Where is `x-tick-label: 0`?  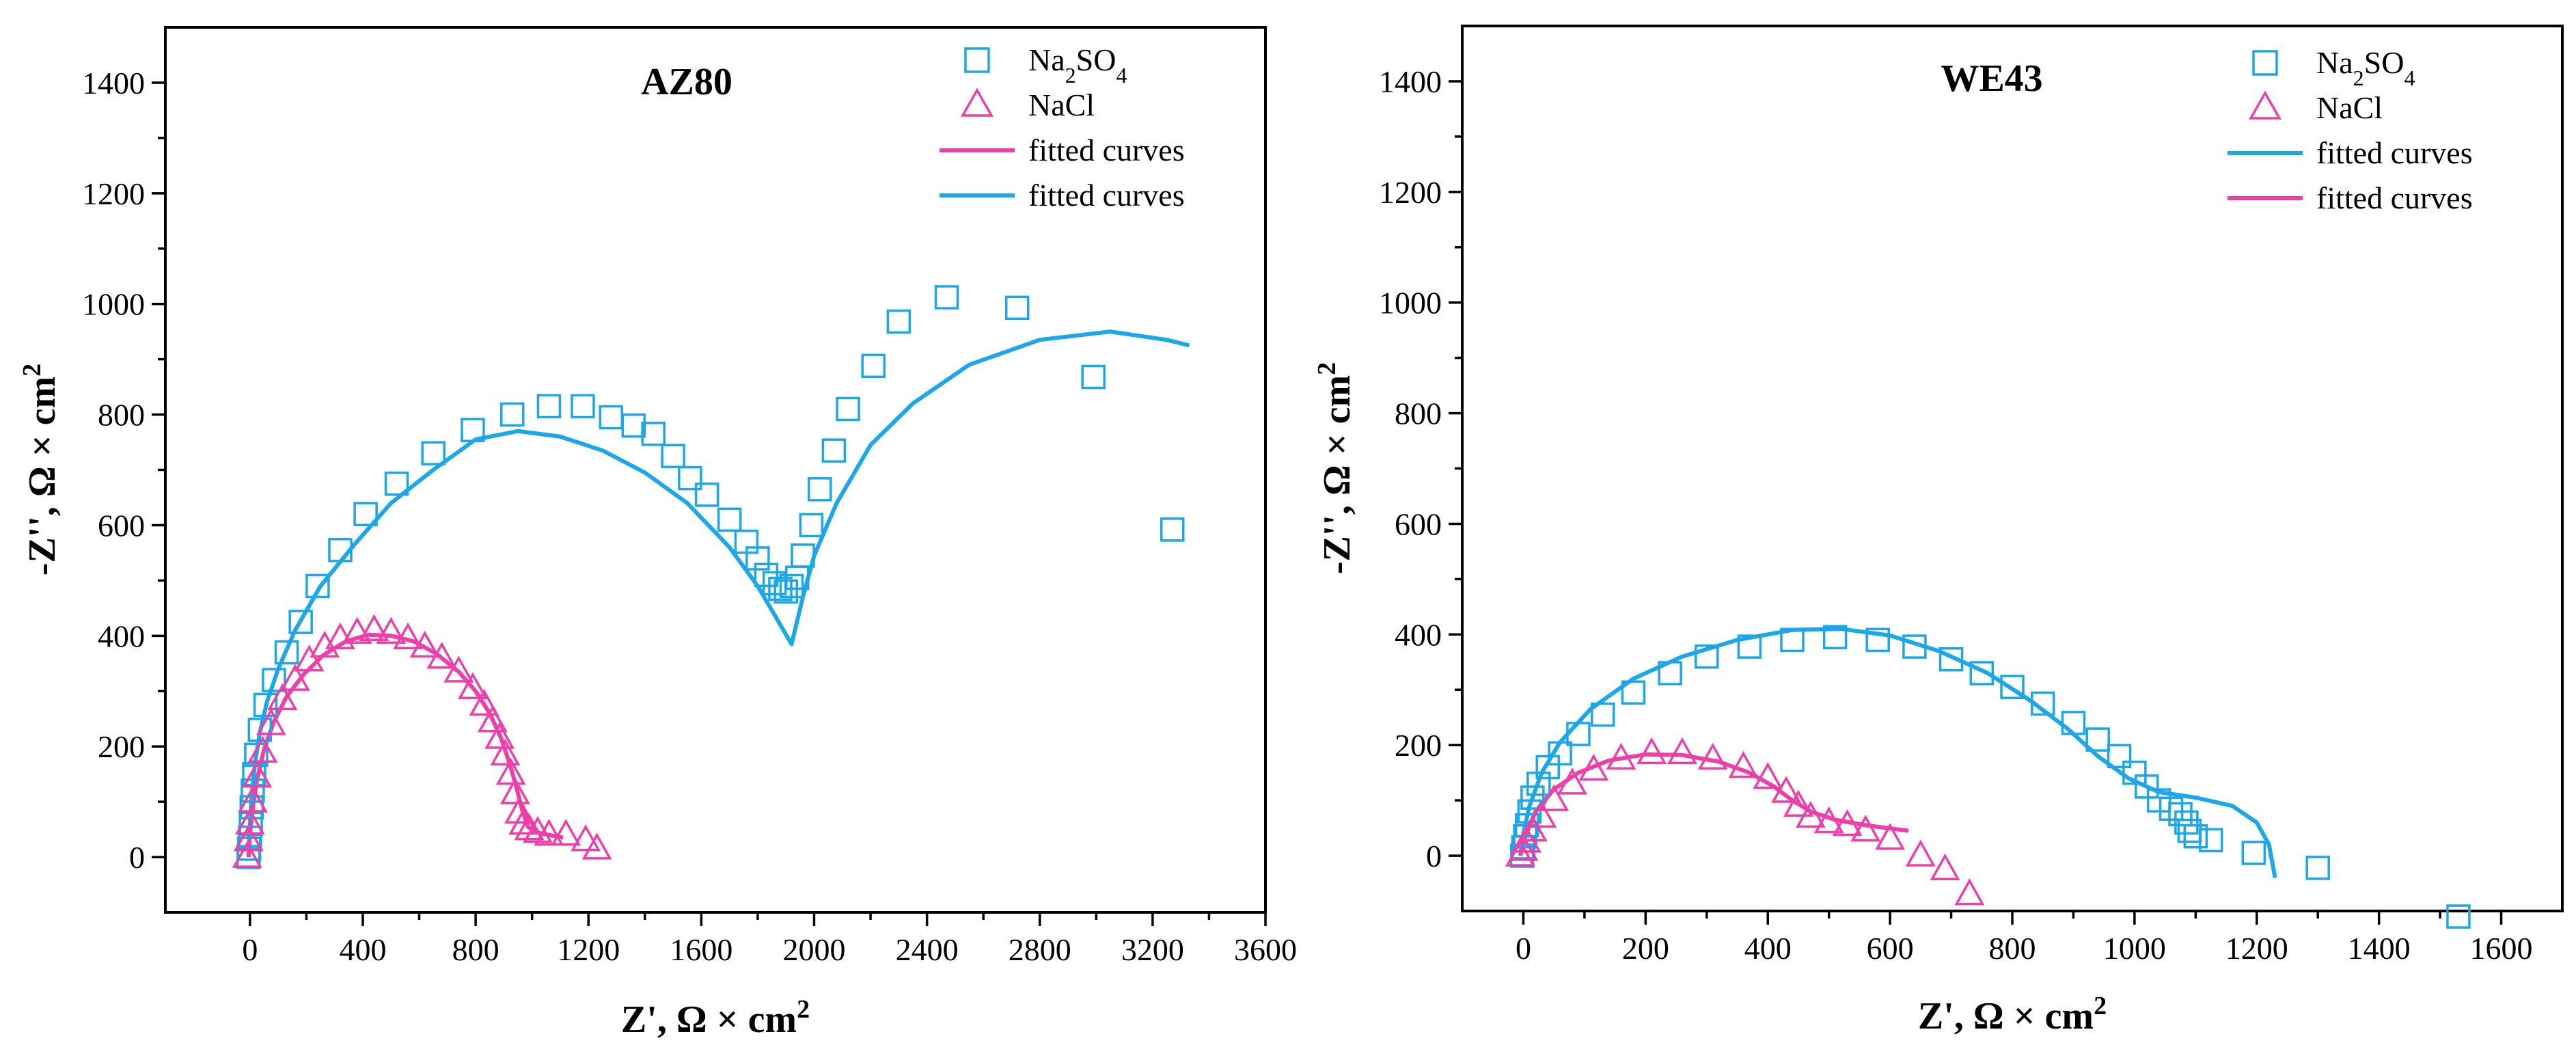 x-tick-label: 0 is located at coordinates (250, 949).